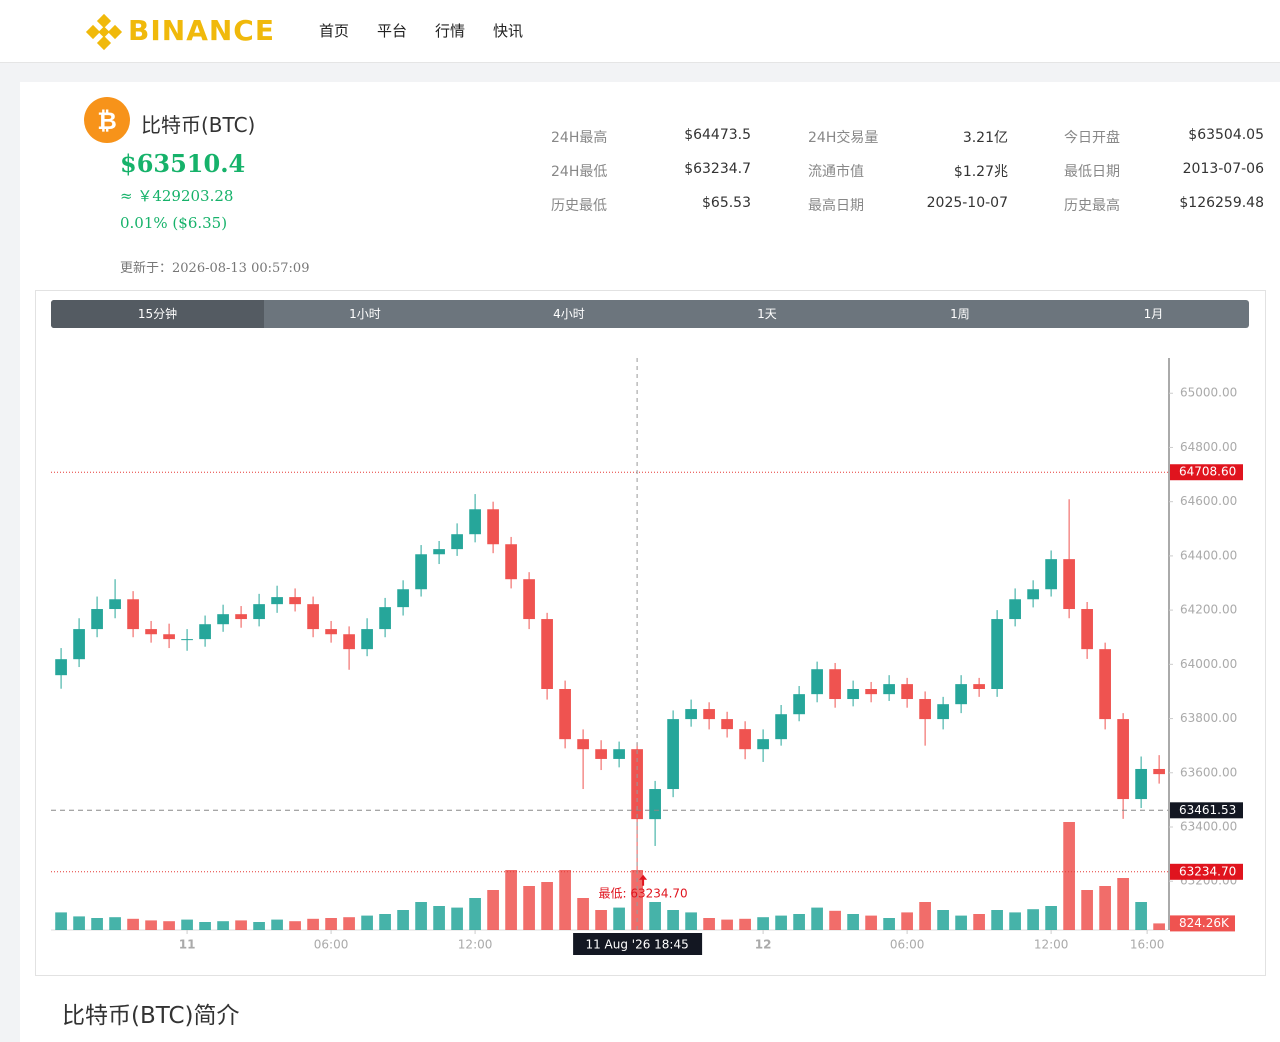 The image size is (1280, 1042). I want to click on crosshair-label: 11 Aug '26 18:45, so click(636, 945).